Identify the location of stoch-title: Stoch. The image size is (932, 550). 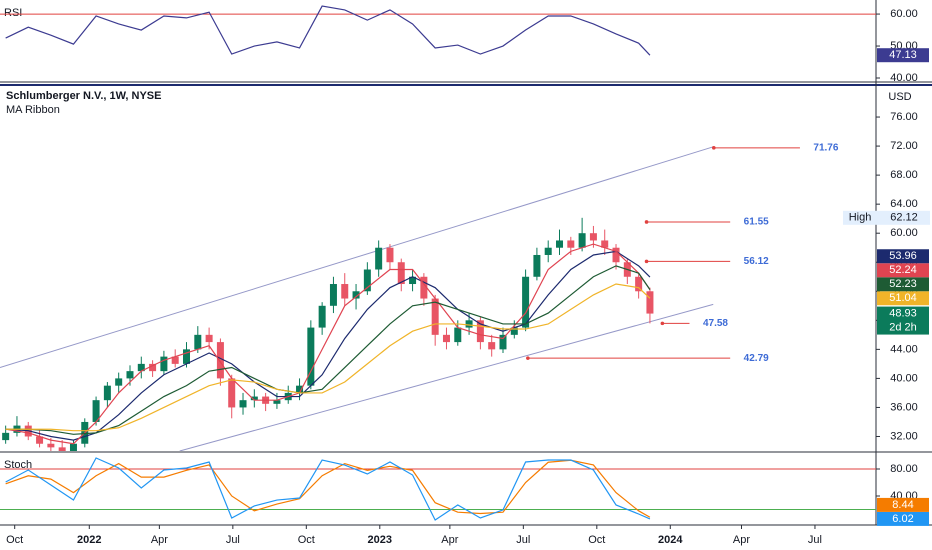
(18, 465).